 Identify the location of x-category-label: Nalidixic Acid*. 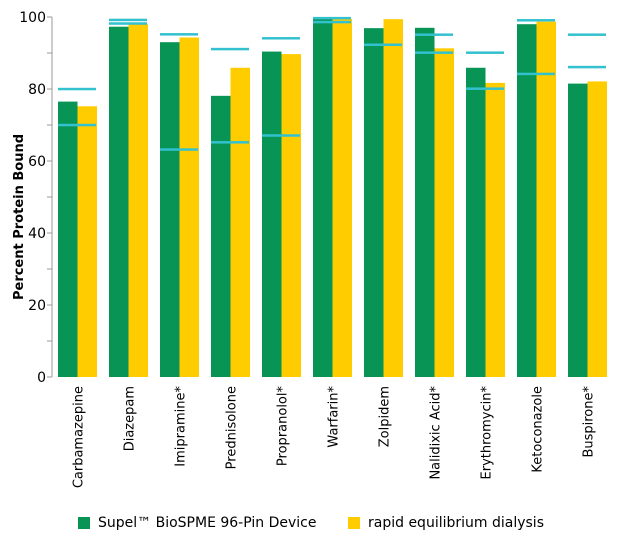
(436, 433).